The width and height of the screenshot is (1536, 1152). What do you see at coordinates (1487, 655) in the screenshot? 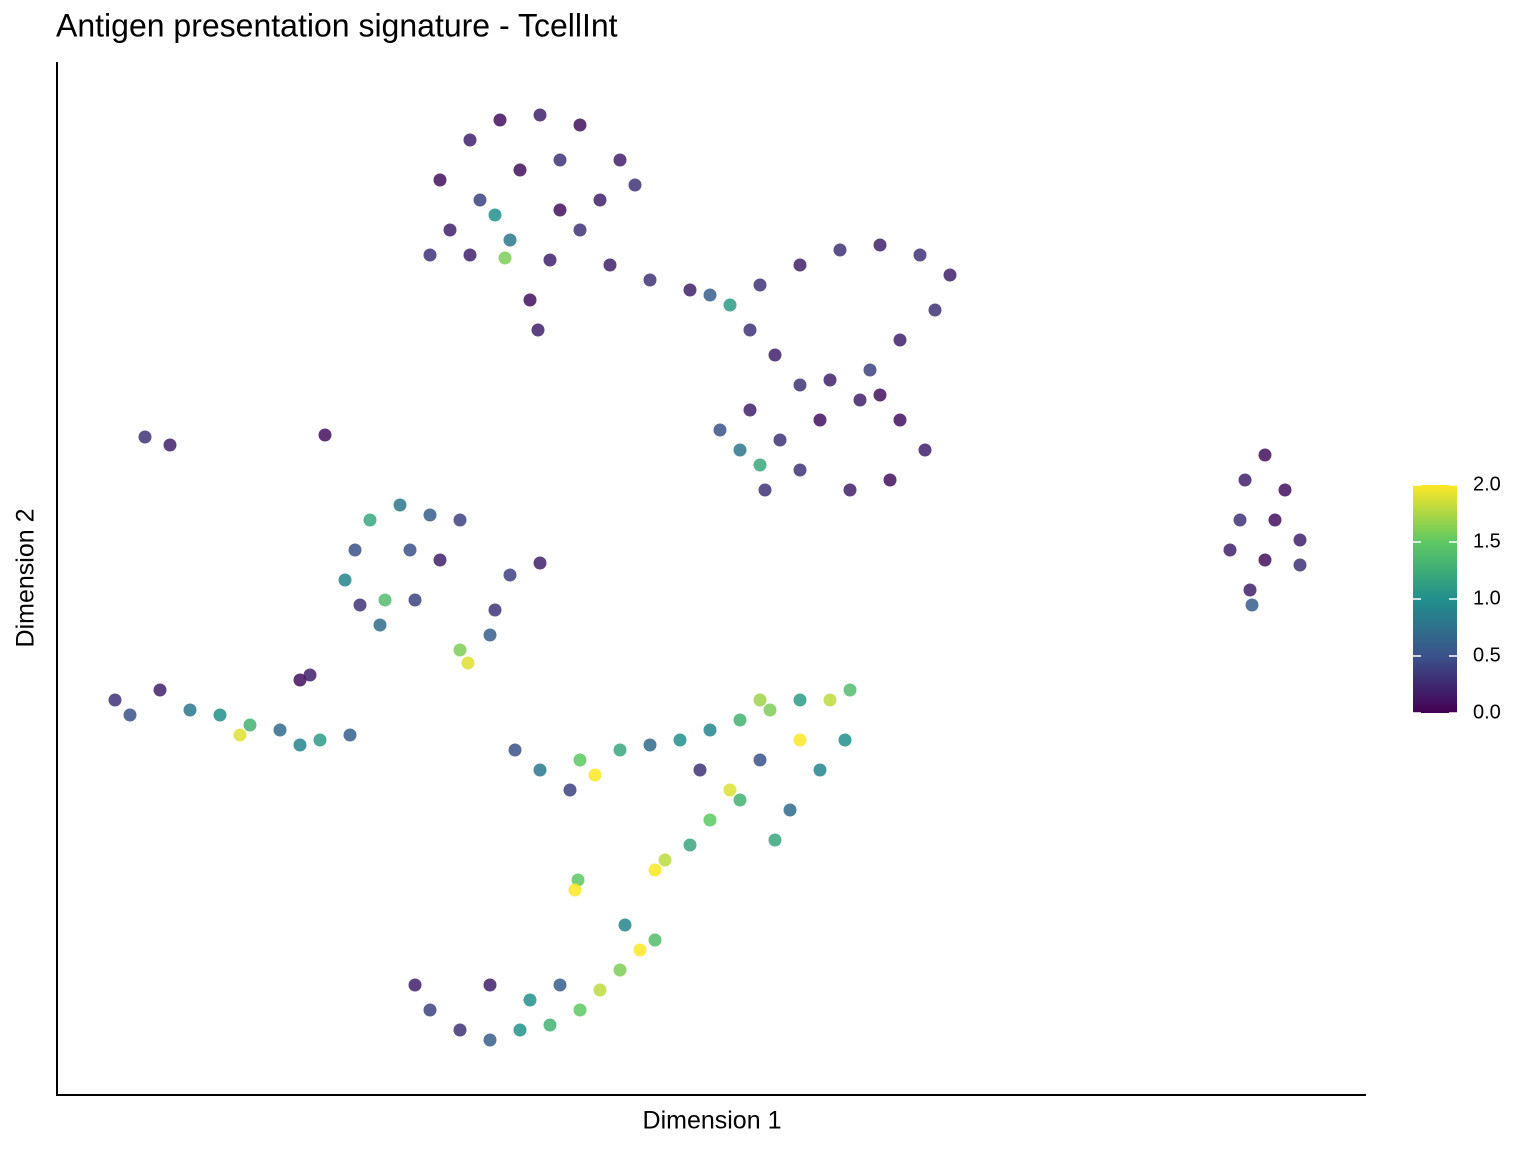
I see `colorbar-label: 0.5` at bounding box center [1487, 655].